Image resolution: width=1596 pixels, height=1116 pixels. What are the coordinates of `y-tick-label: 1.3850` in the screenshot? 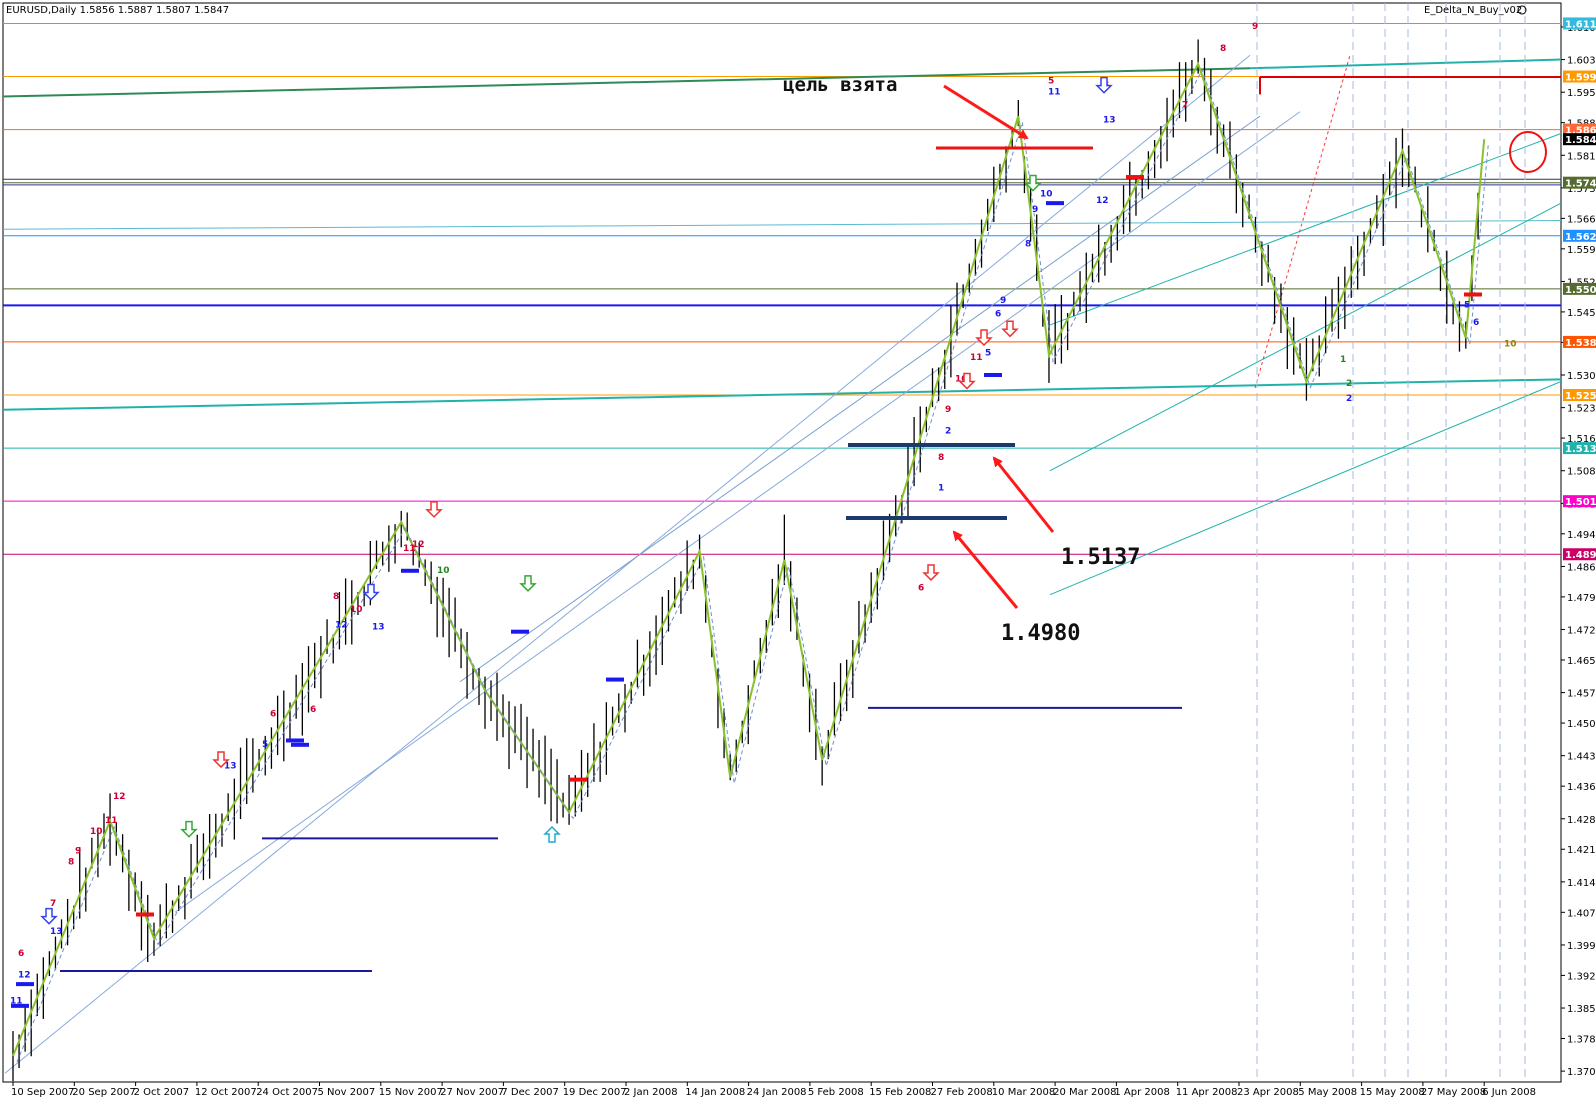 It's located at (1581, 1009).